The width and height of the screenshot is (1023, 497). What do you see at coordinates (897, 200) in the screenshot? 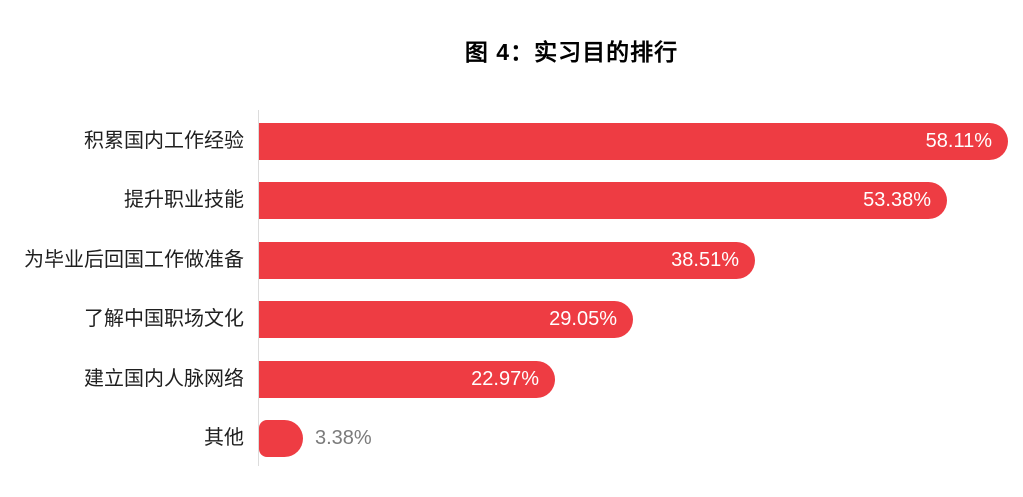
I see `value-label: 53.38%` at bounding box center [897, 200].